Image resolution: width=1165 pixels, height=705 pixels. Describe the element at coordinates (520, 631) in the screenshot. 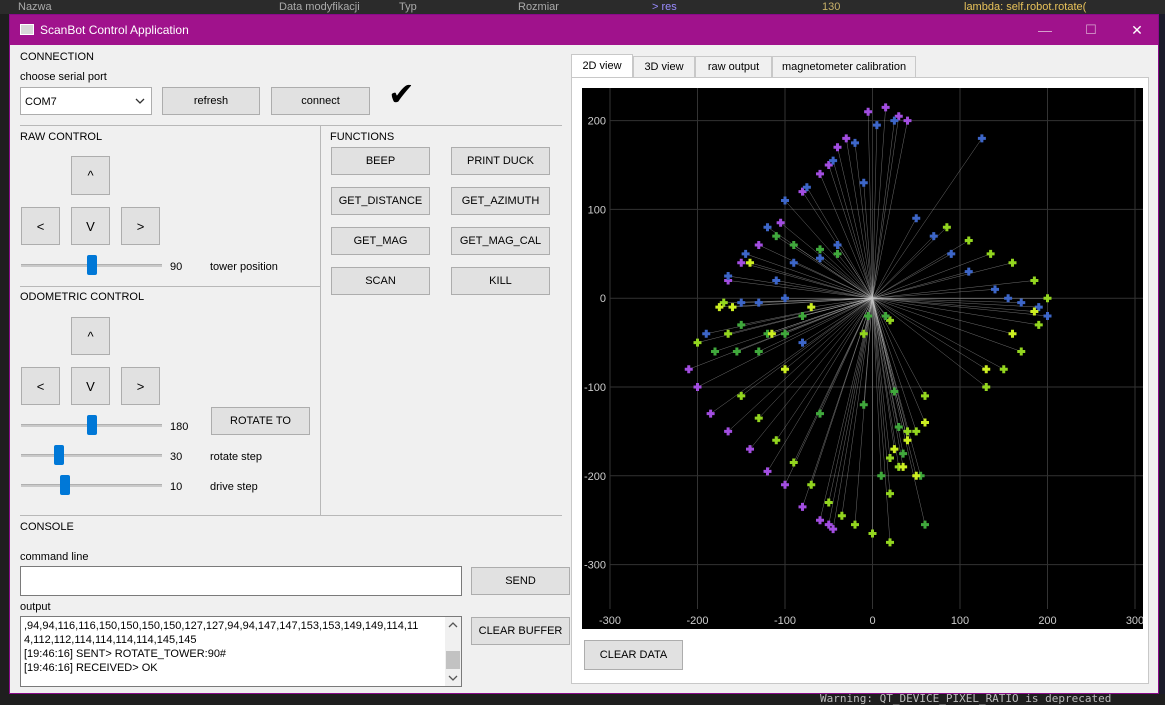

I see `clear-buffer-button: CLEAR BUFFER` at that location.